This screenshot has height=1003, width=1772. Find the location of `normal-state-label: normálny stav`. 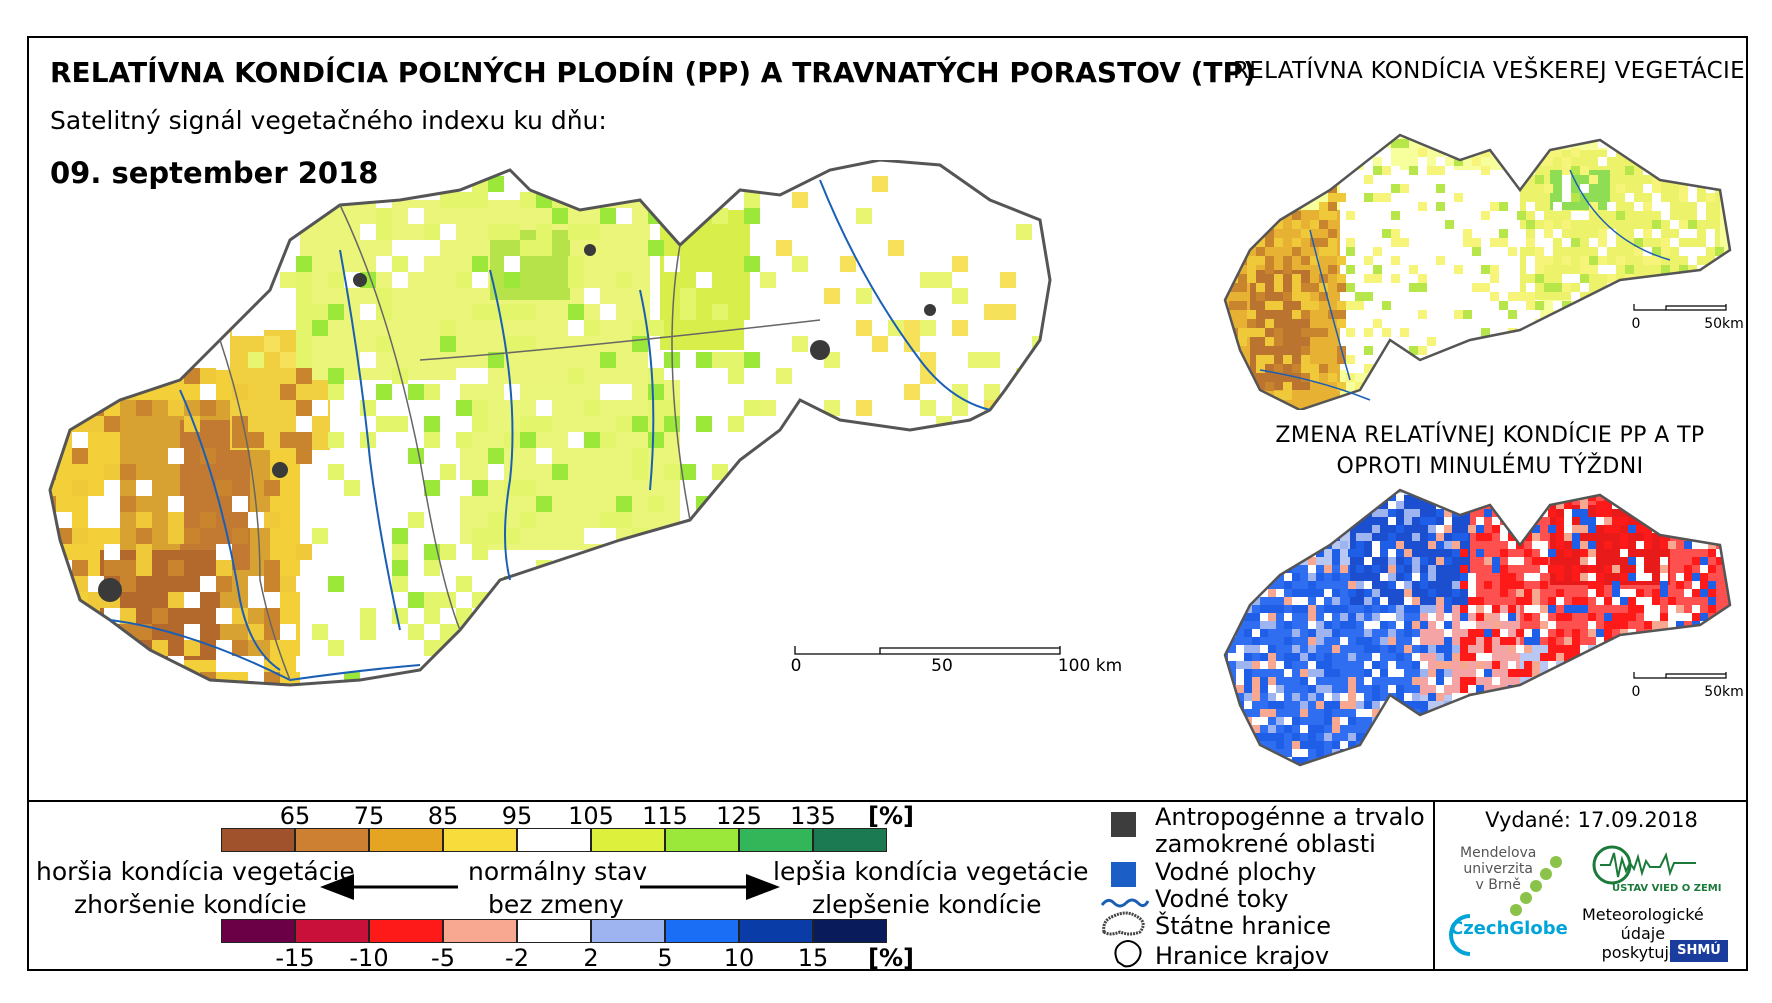

normal-state-label: normálny stav is located at coordinates (558, 871).